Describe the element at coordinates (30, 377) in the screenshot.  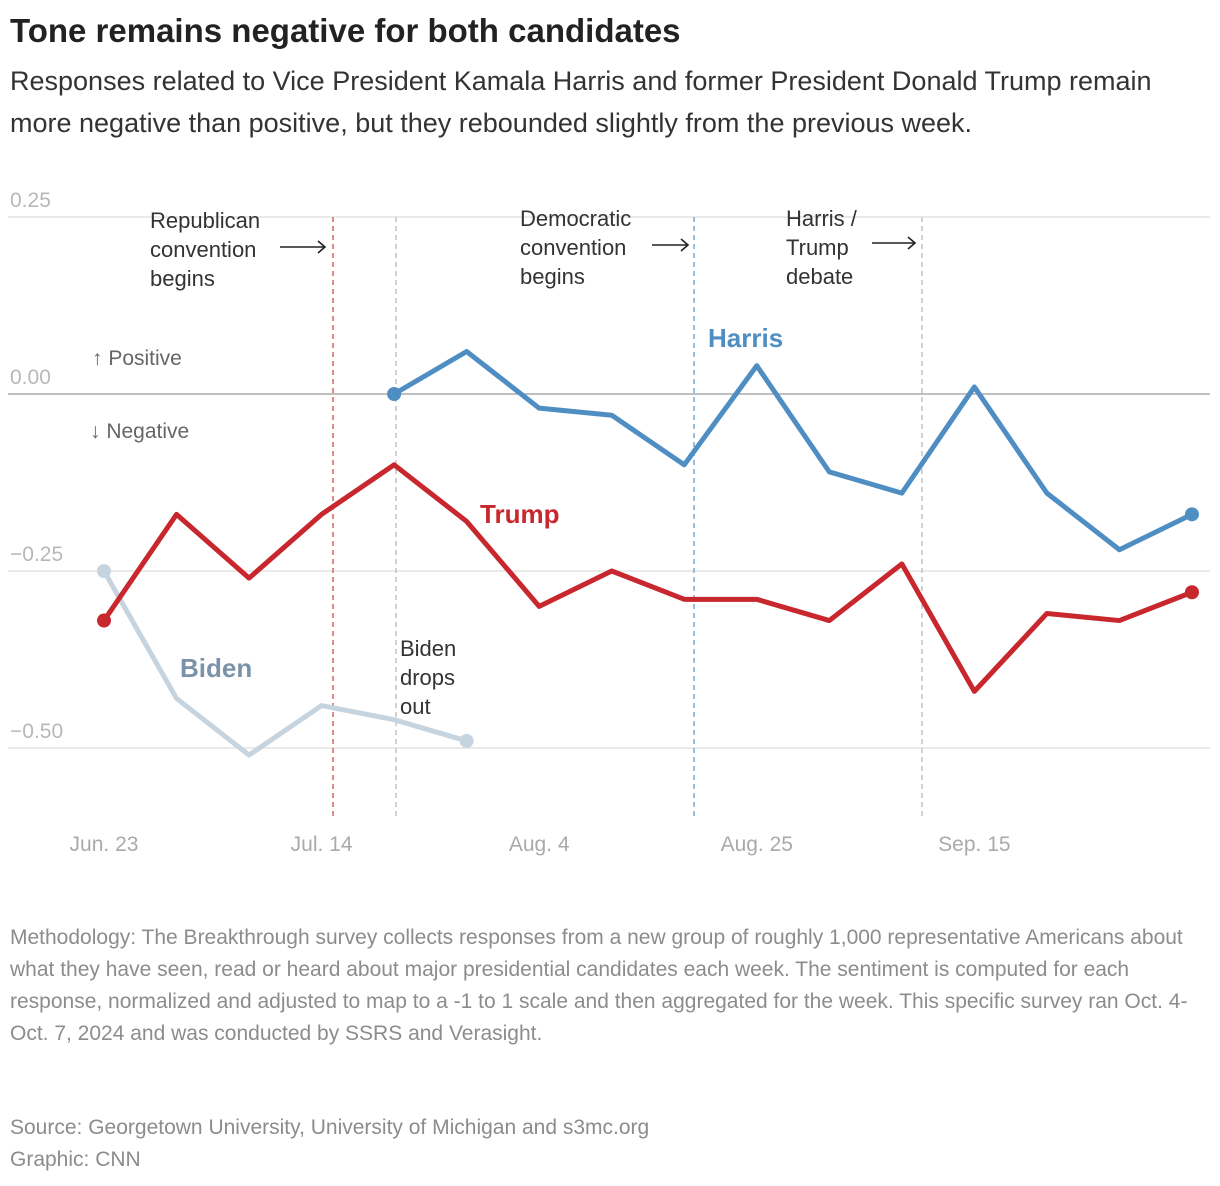
I see `y-tick-label: 0.00` at that location.